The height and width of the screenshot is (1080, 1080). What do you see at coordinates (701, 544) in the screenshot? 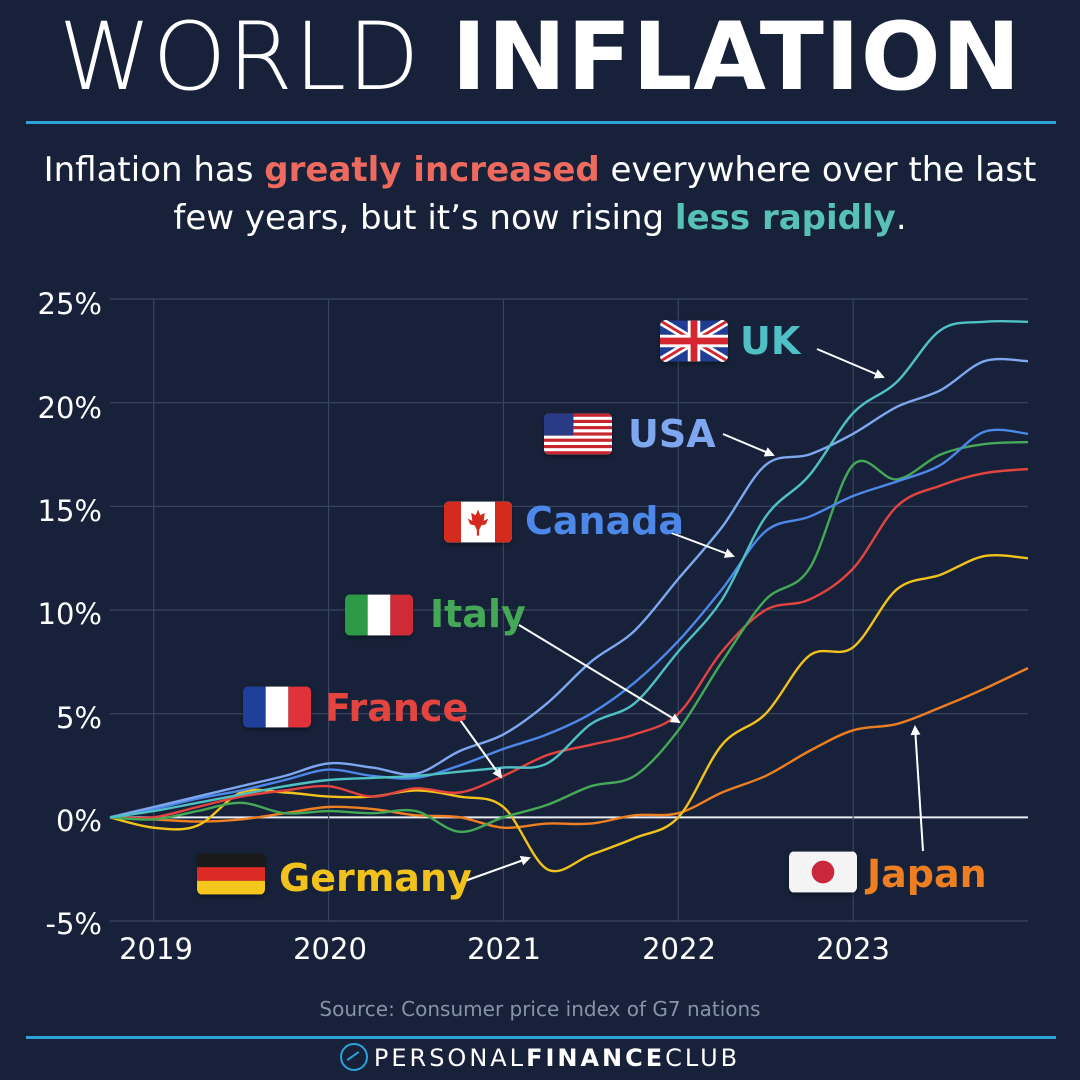
I see `canada-arrow` at bounding box center [701, 544].